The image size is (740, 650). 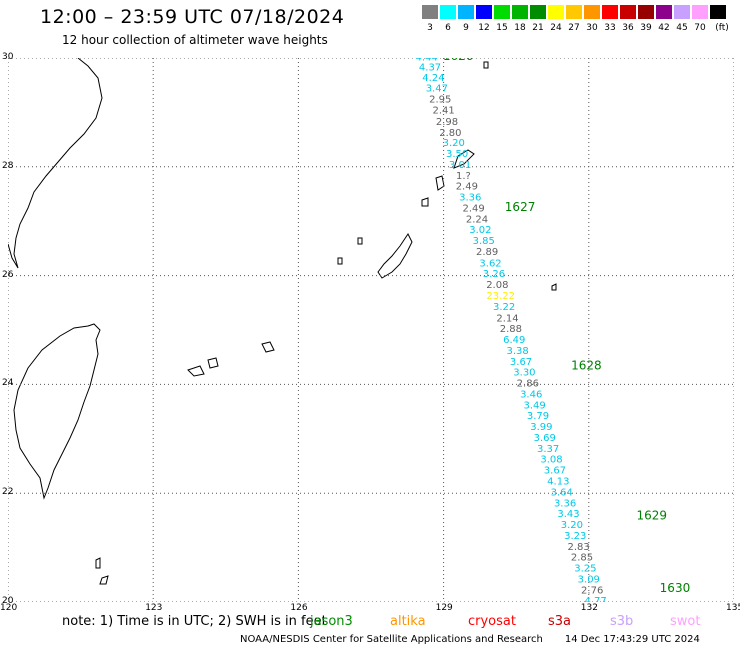 What do you see at coordinates (632, 639) in the screenshot?
I see `timestamp-text: 14 Dec 17:43:29 UTC 2024` at bounding box center [632, 639].